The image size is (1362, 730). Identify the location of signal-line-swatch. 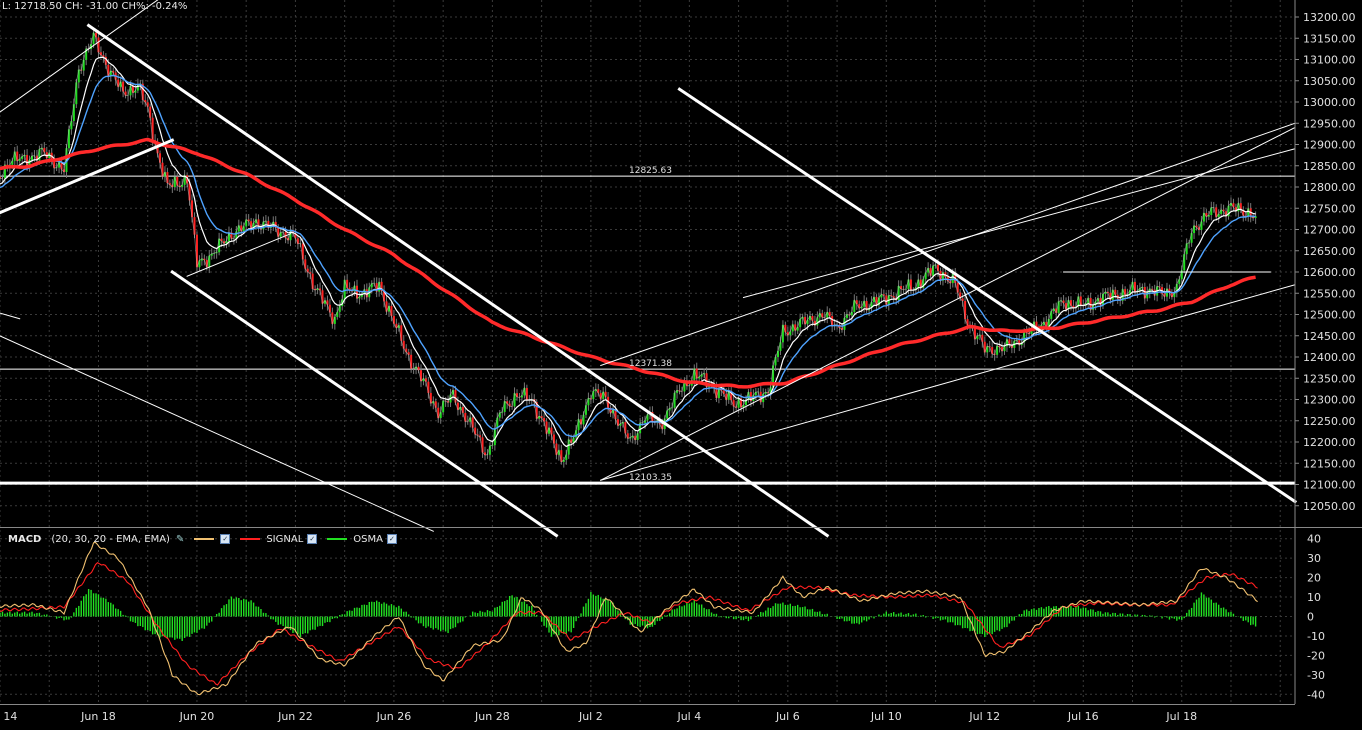
(250, 539).